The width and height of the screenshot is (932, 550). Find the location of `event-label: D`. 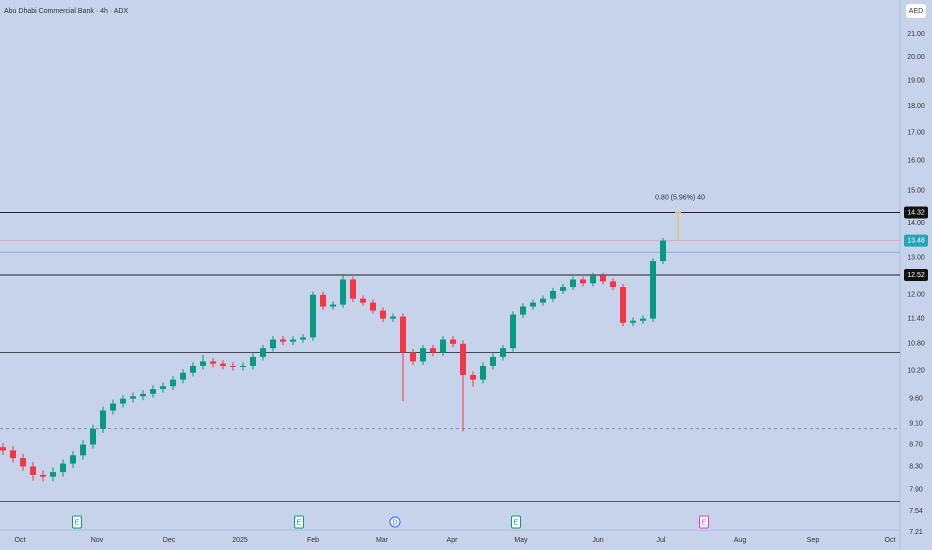

event-label: D is located at coordinates (394, 522).